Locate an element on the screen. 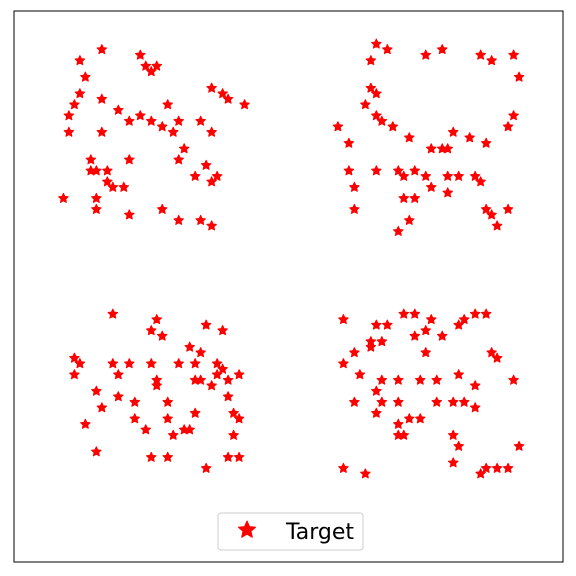  legend-marker is located at coordinates (247, 529).